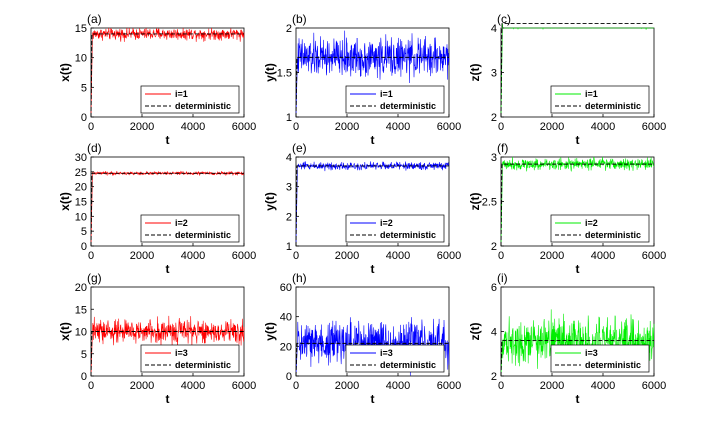 Image resolution: width=724 pixels, height=423 pixels. I want to click on legend-entry: i=2, so click(591, 223).